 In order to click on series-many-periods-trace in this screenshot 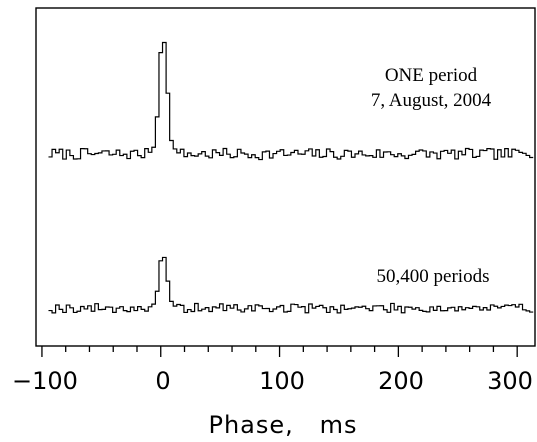, I will do `click(291, 285)`.